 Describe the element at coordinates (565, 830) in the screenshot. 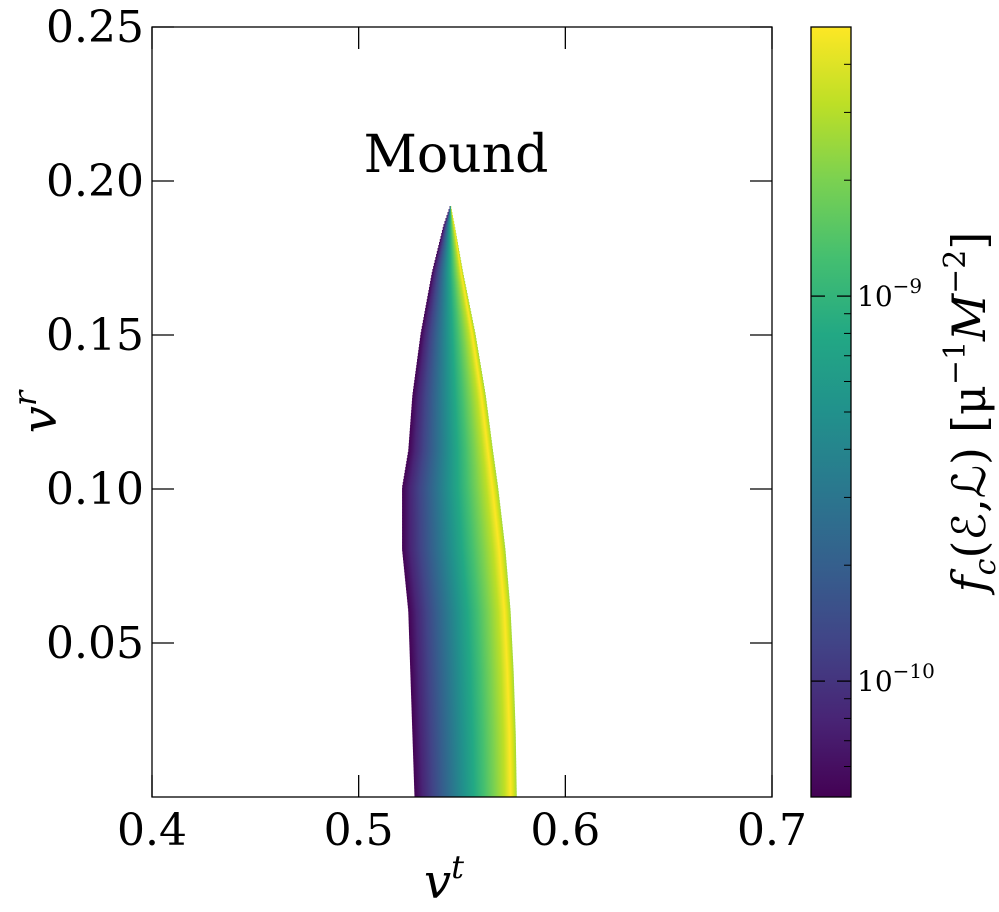

I see `x-tick-label-2: 0.6` at that location.